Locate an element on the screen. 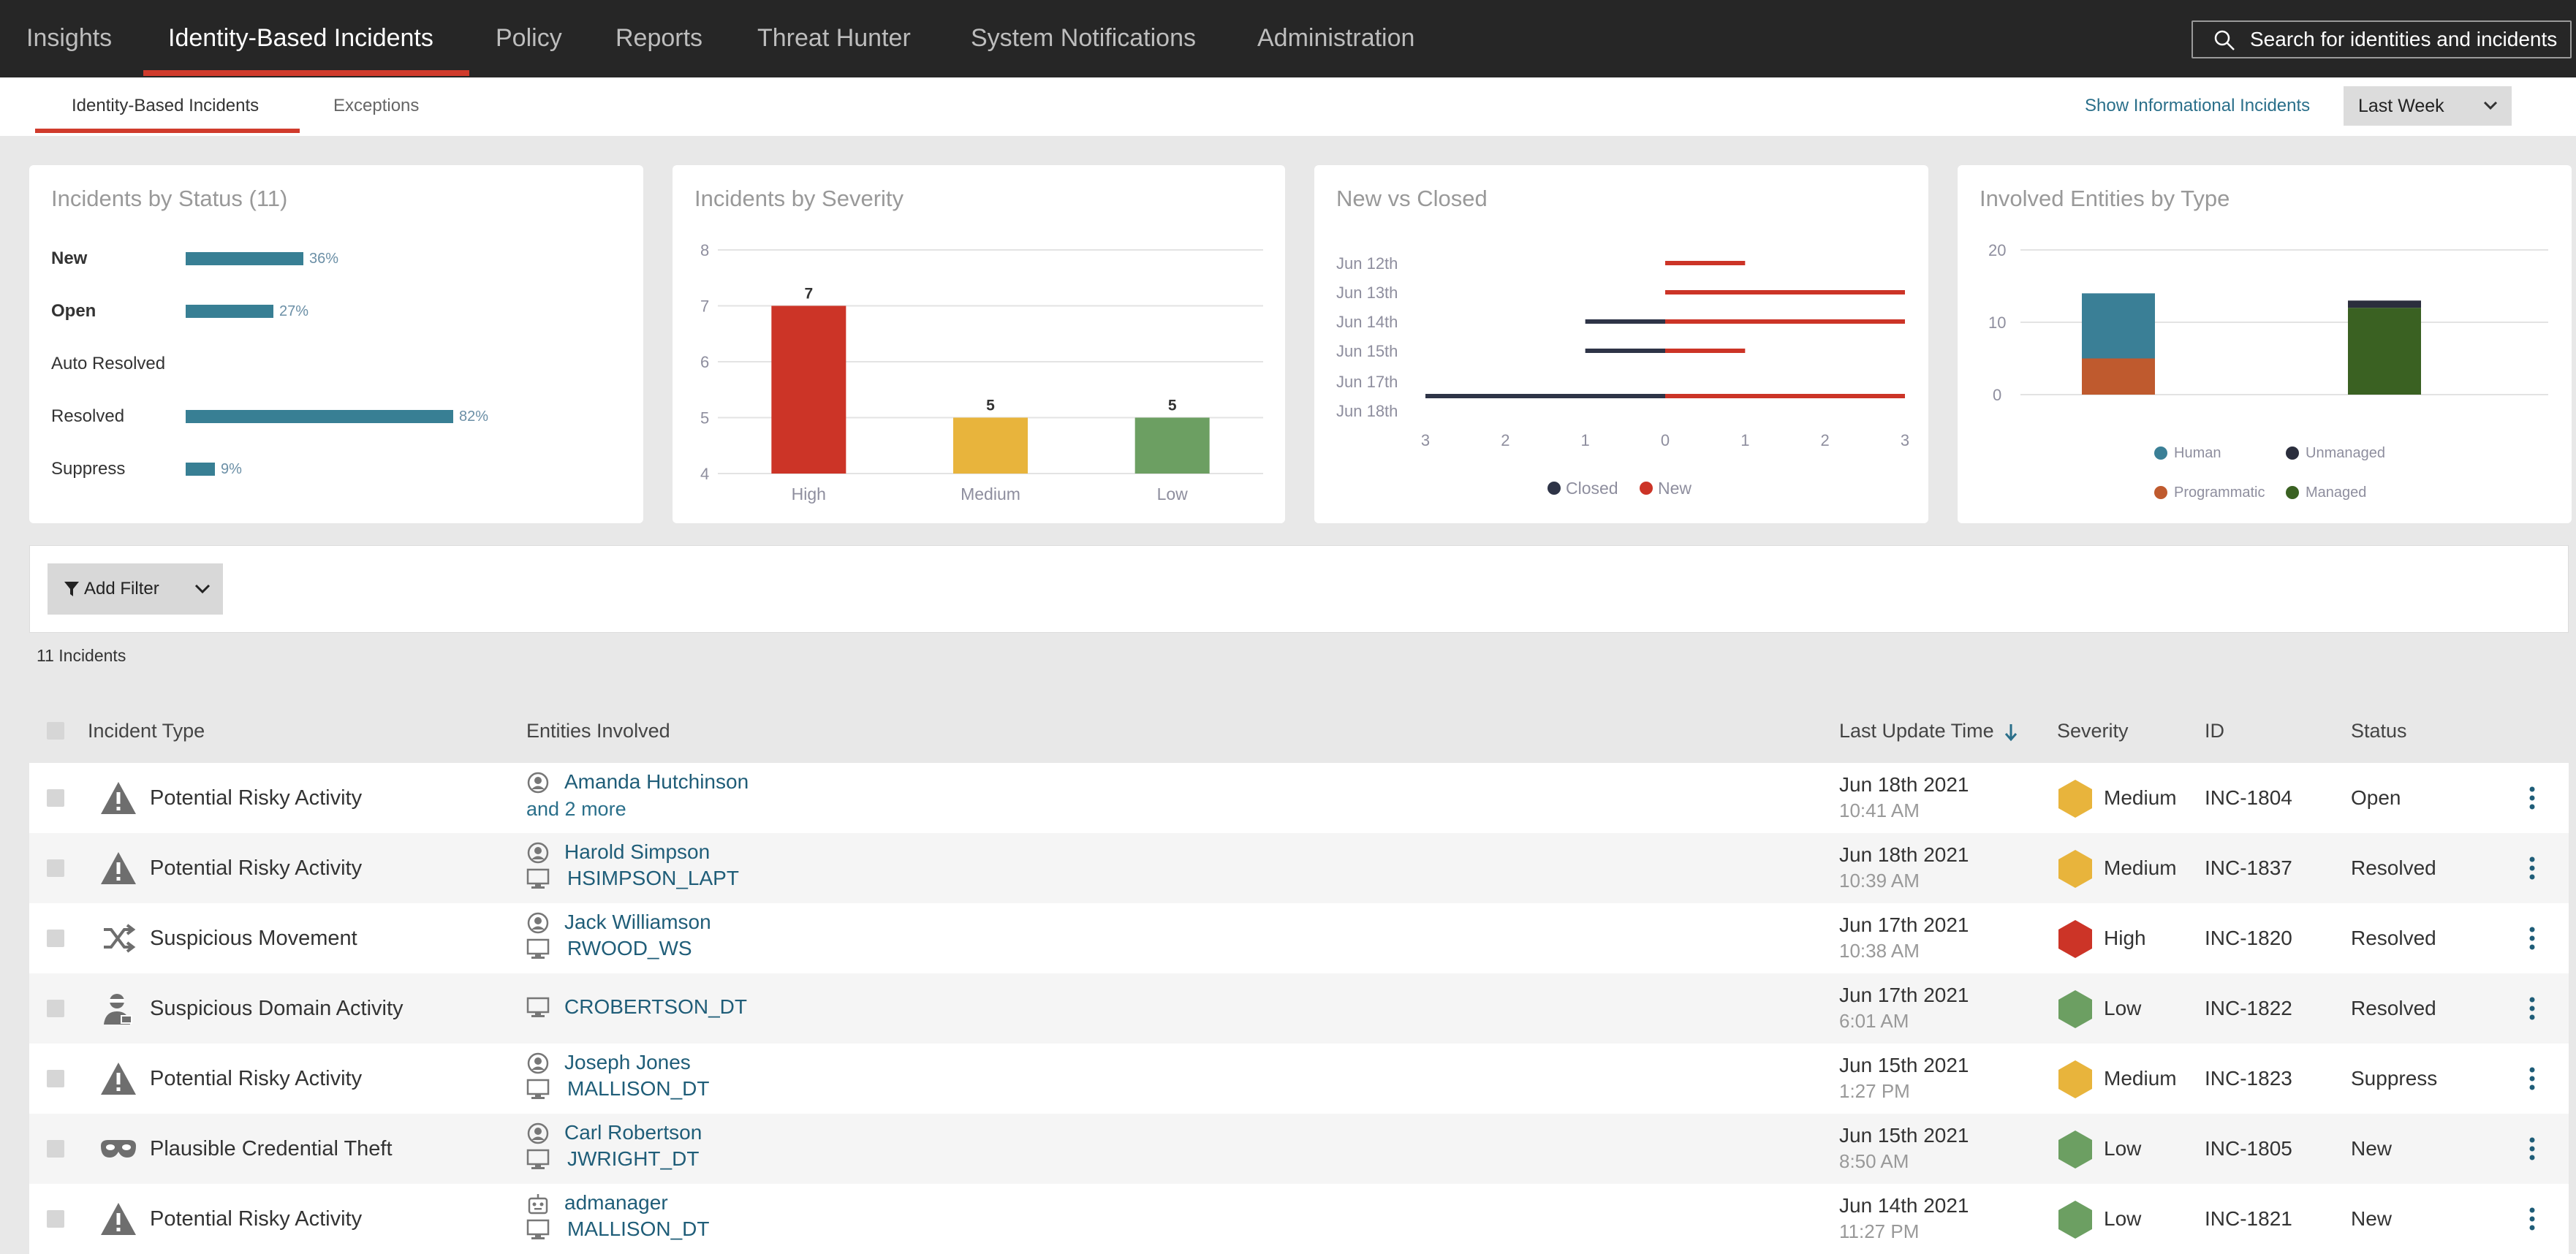 Image resolution: width=2576 pixels, height=1254 pixels. nav-policy: Policy is located at coordinates (529, 38).